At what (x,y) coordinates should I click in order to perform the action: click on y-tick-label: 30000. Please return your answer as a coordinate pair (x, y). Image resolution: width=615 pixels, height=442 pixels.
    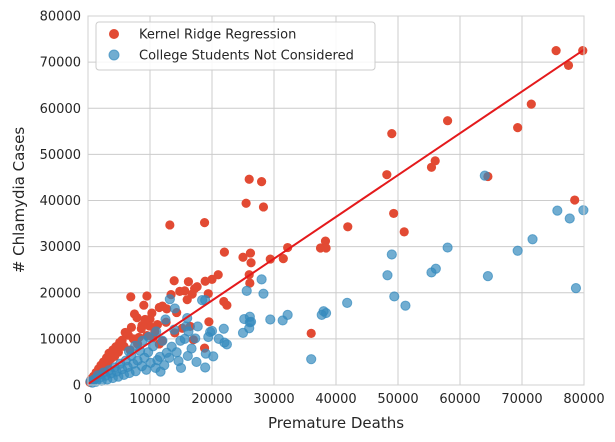
    Looking at the image, I should click on (60, 247).